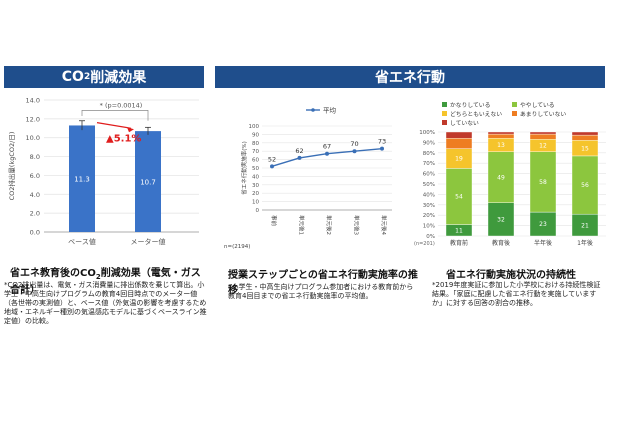 This screenshot has width=640, height=426. Describe the element at coordinates (237, 247) in the screenshot. I see `n-label: n=(2194)` at that location.